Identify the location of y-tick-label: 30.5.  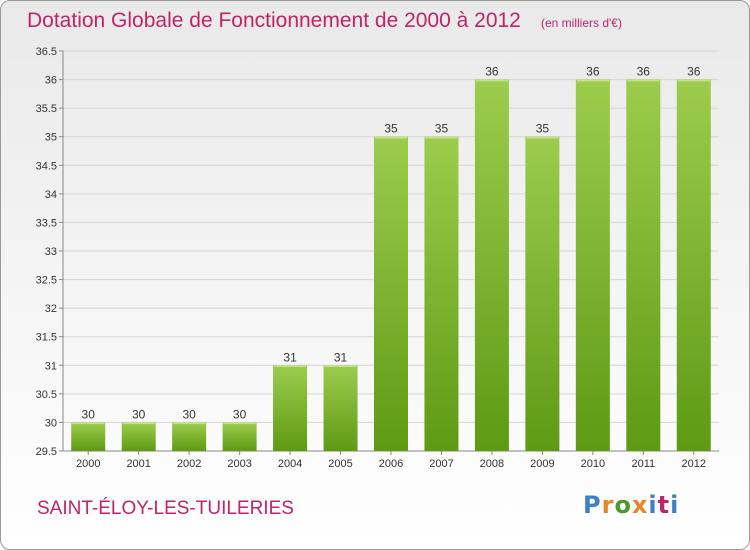
(46, 395).